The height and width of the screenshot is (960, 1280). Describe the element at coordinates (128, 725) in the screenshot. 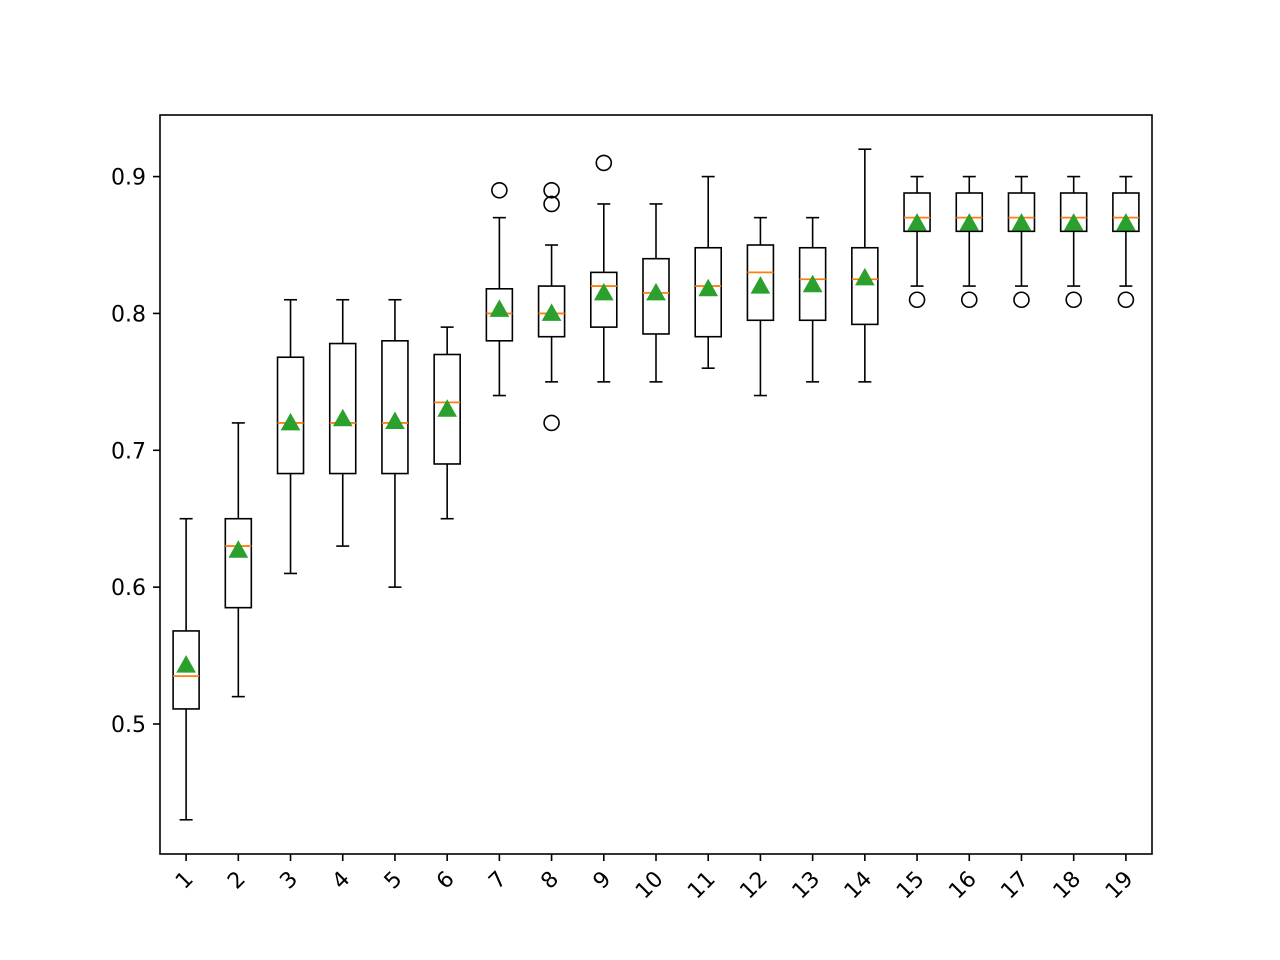

I see `y-tick-label: 0.5` at that location.